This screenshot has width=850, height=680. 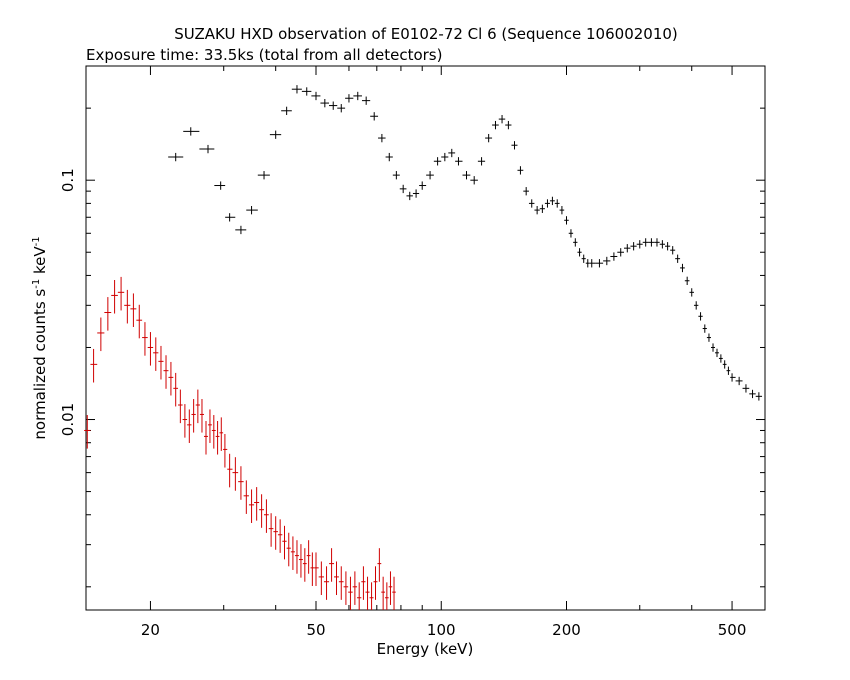 What do you see at coordinates (441, 630) in the screenshot?
I see `x-tick-label: 100` at bounding box center [441, 630].